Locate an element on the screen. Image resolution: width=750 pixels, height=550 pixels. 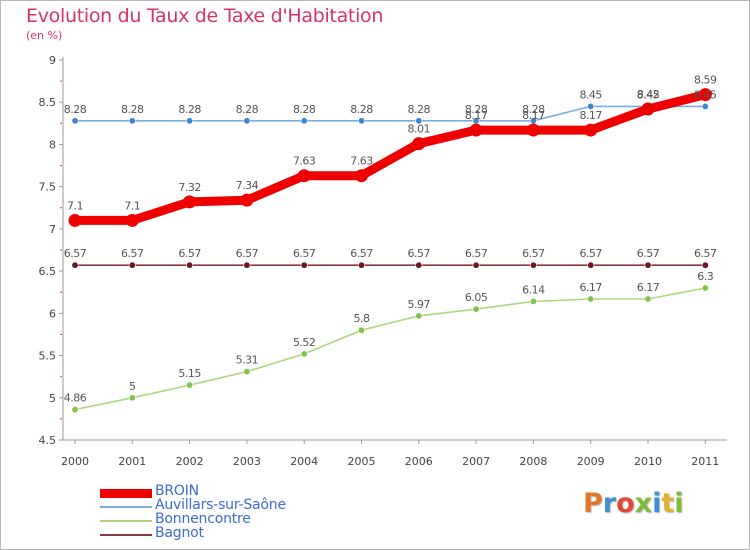
data-label: 5 is located at coordinates (132, 386).